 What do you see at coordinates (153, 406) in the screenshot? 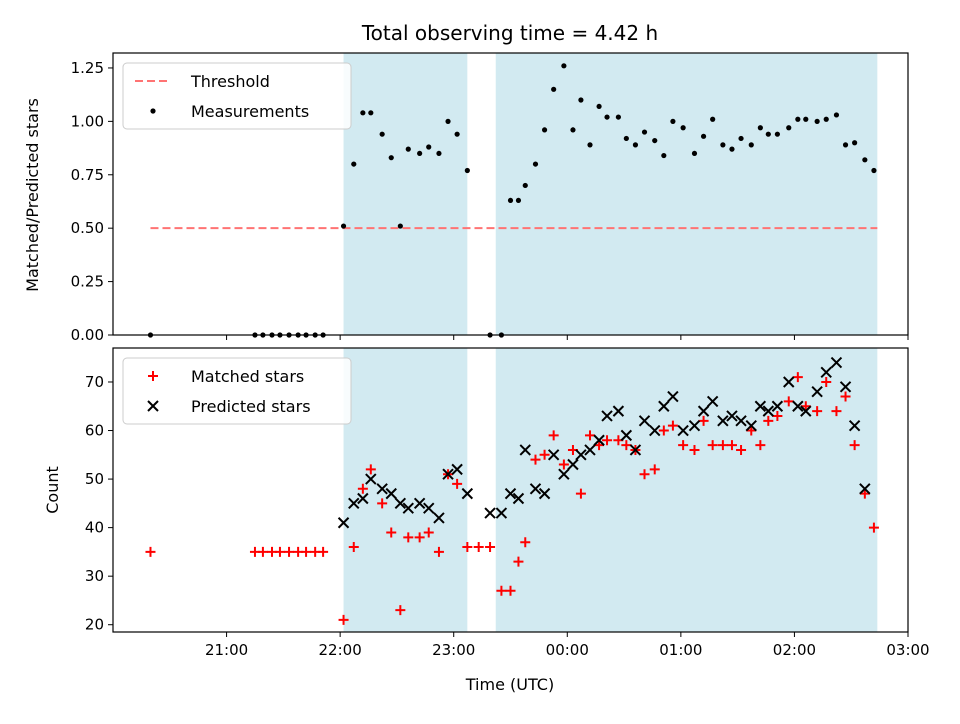
I see `legend-predicted-swatch` at bounding box center [153, 406].